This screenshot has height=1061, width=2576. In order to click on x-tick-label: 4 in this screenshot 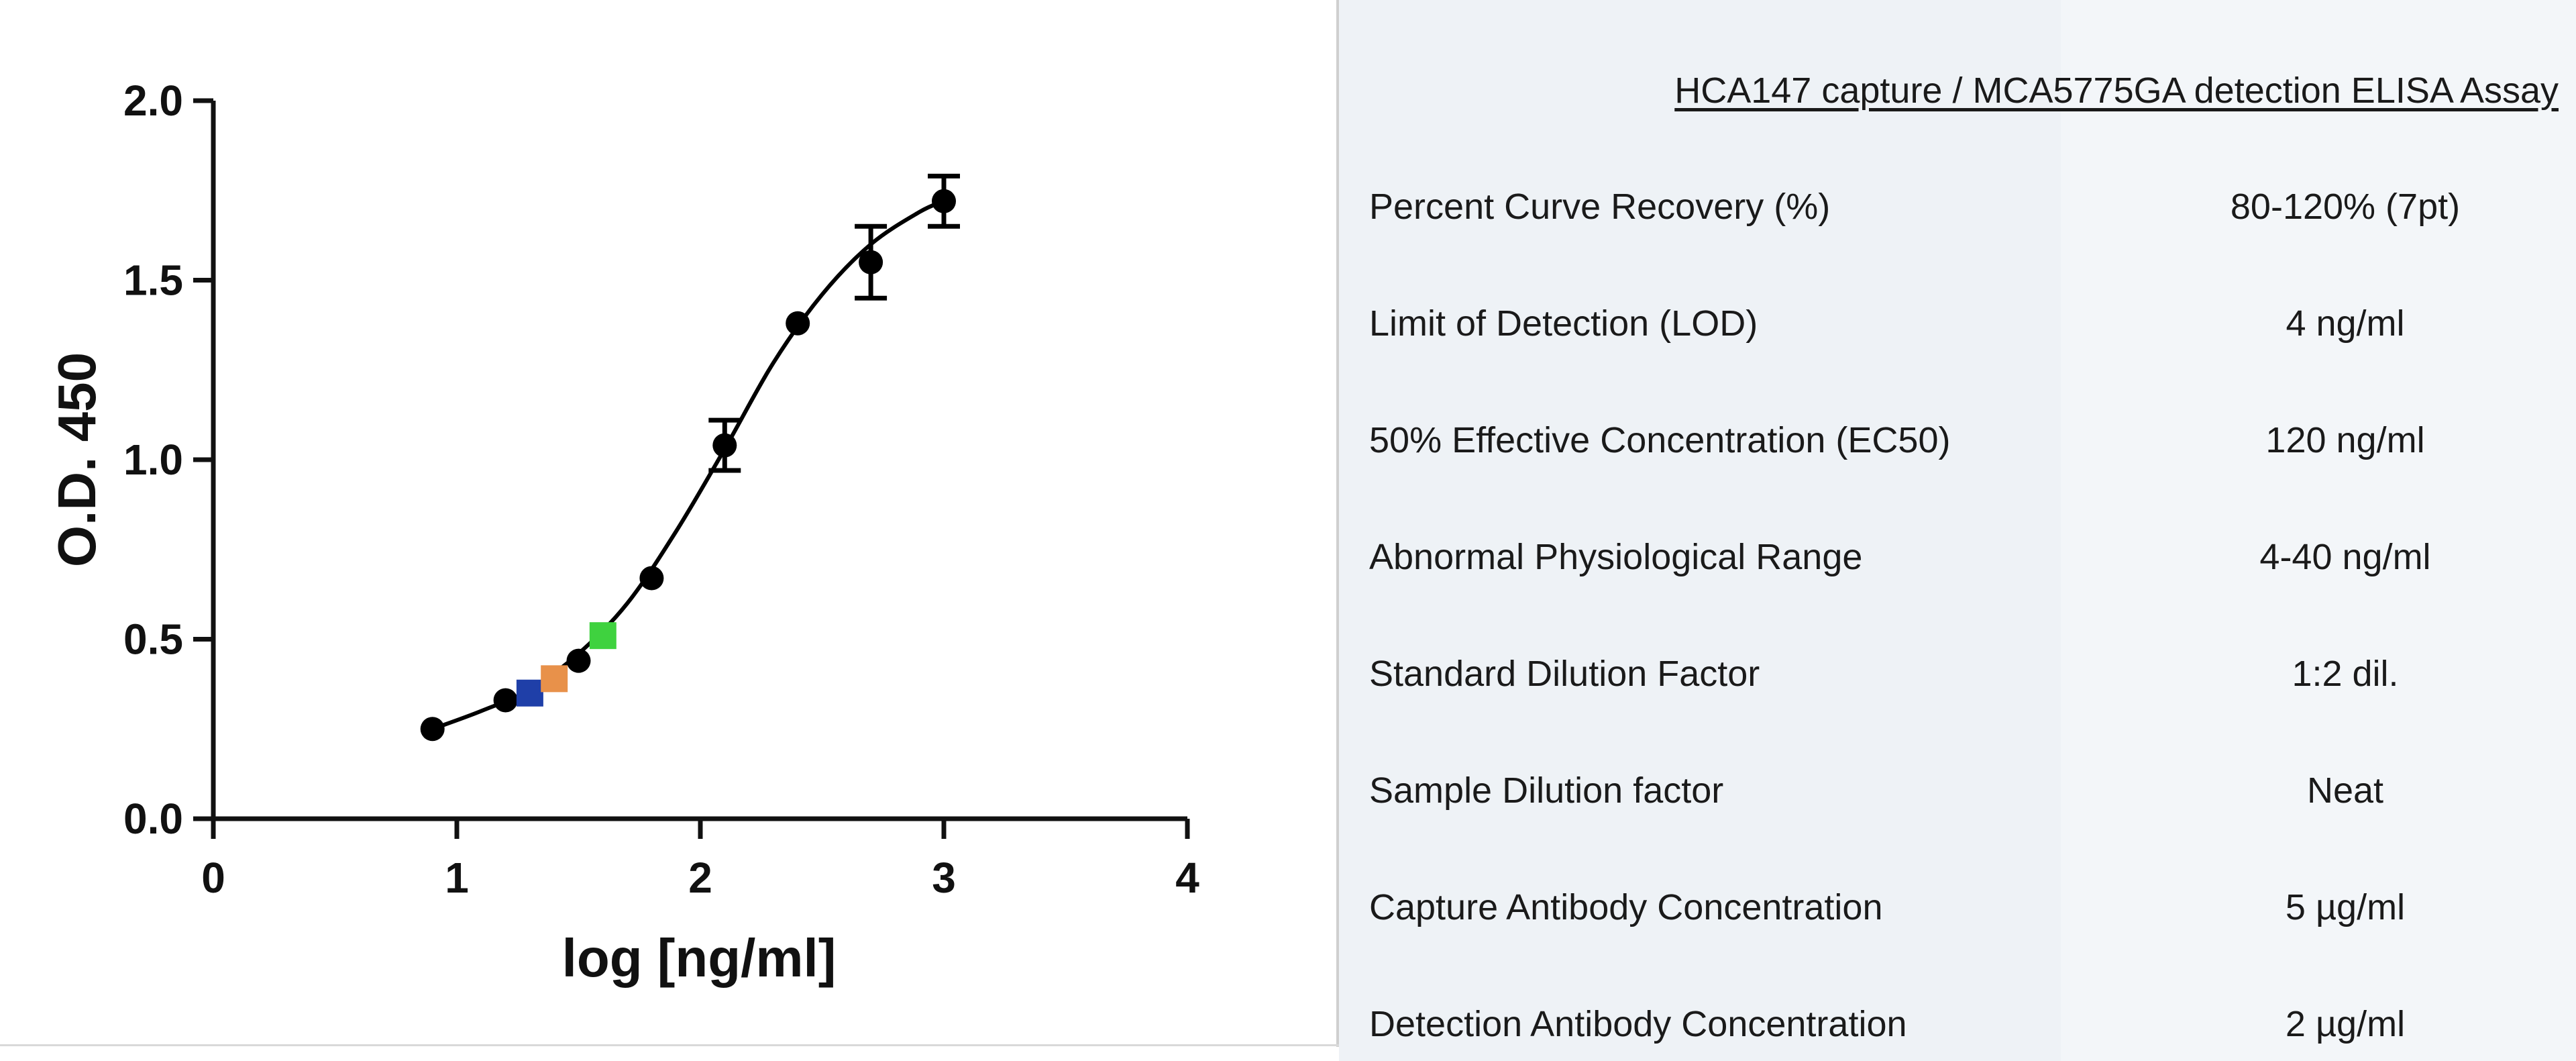, I will do `click(1187, 878)`.